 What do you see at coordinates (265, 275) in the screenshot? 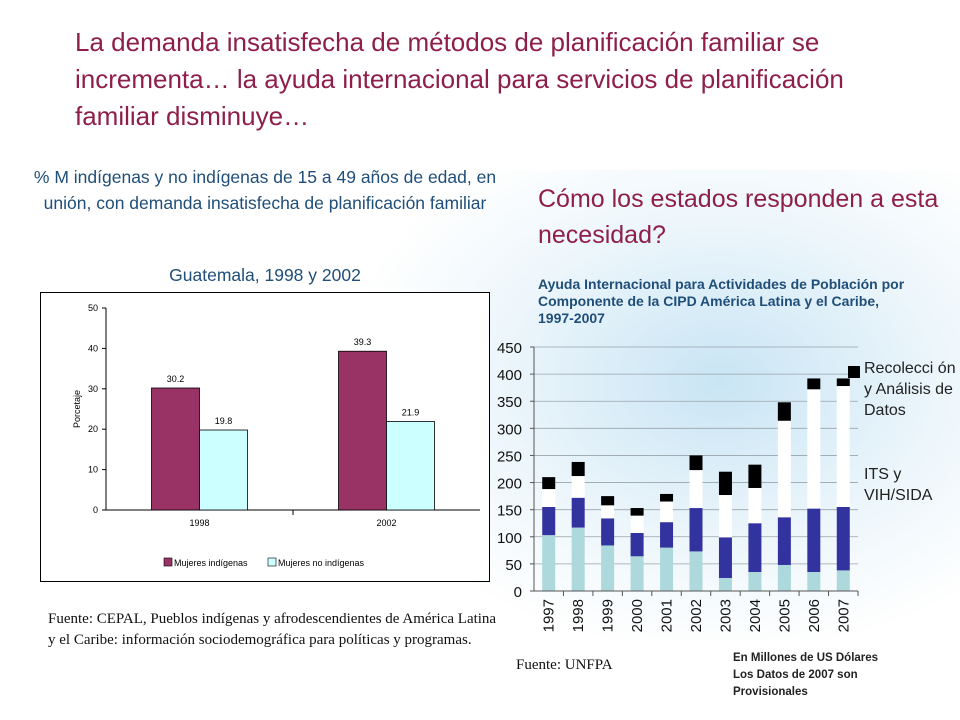
I see `left-chart-country: Guatemala, 1998 y 2002` at bounding box center [265, 275].